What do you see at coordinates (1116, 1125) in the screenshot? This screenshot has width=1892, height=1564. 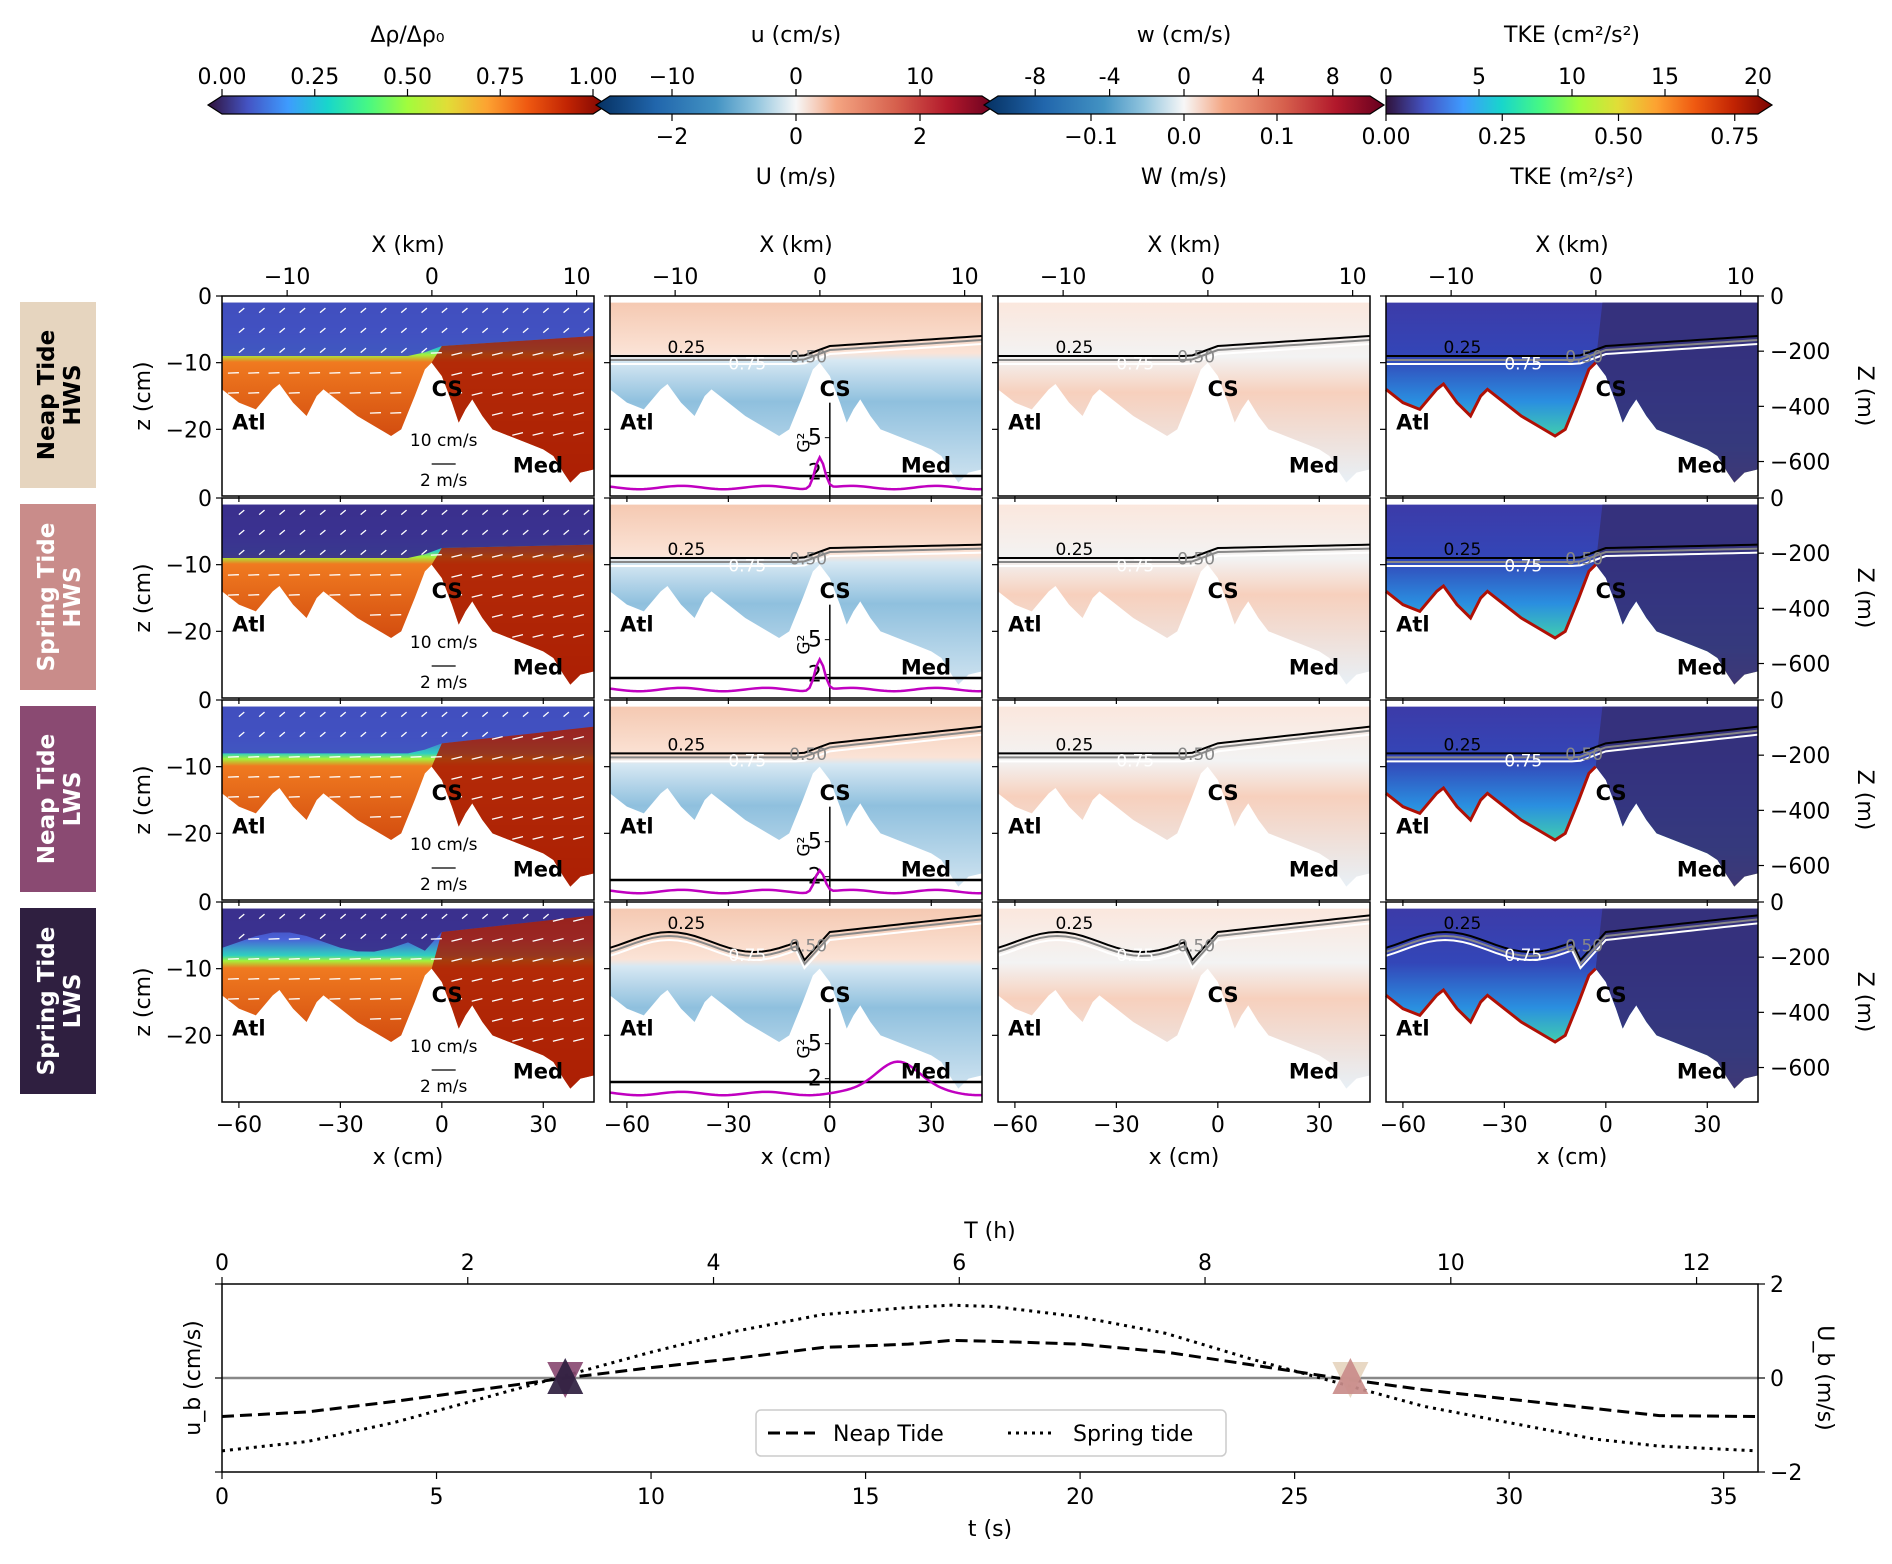 I see `x-tick-label: −30` at bounding box center [1116, 1125].